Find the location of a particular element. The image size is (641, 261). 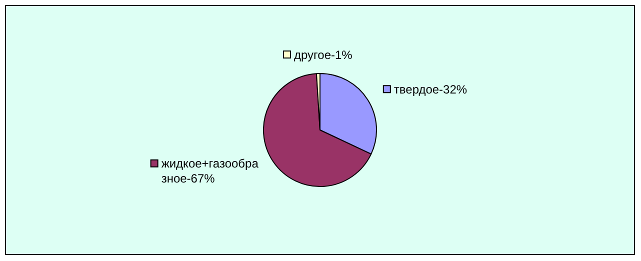

legend-label: жидкое+газообразное-67% is located at coordinates (210, 171).